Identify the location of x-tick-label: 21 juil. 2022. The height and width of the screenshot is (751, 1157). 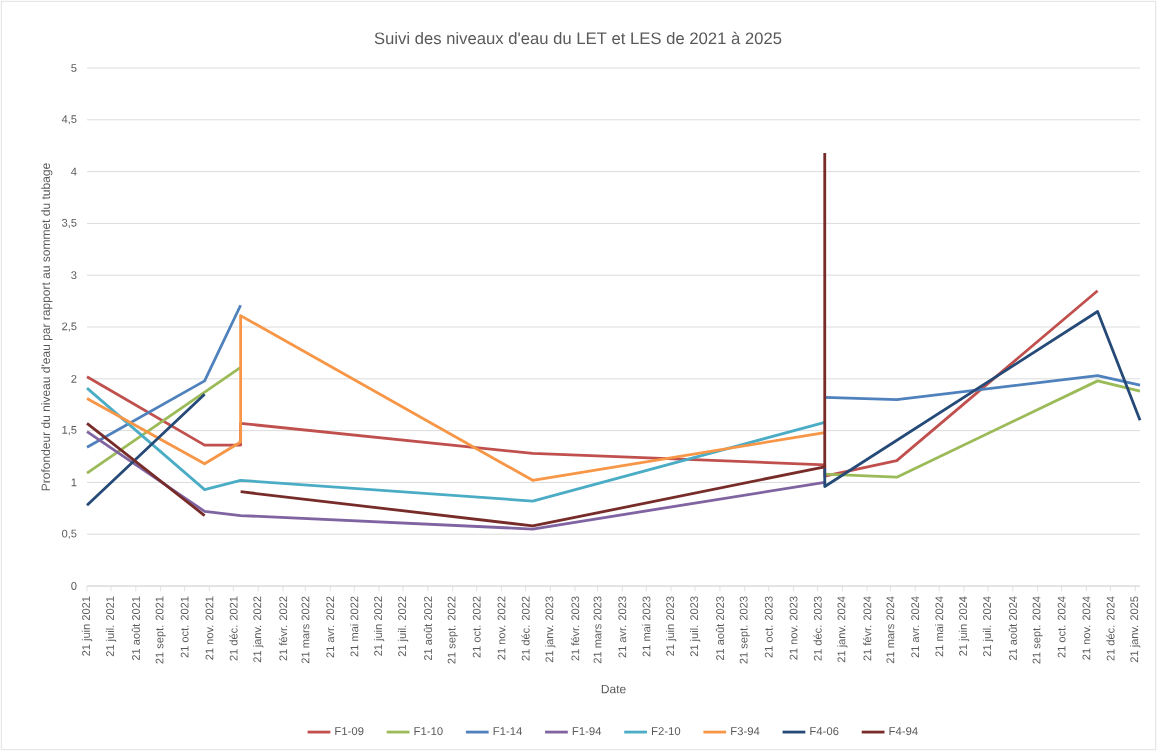
(403, 626).